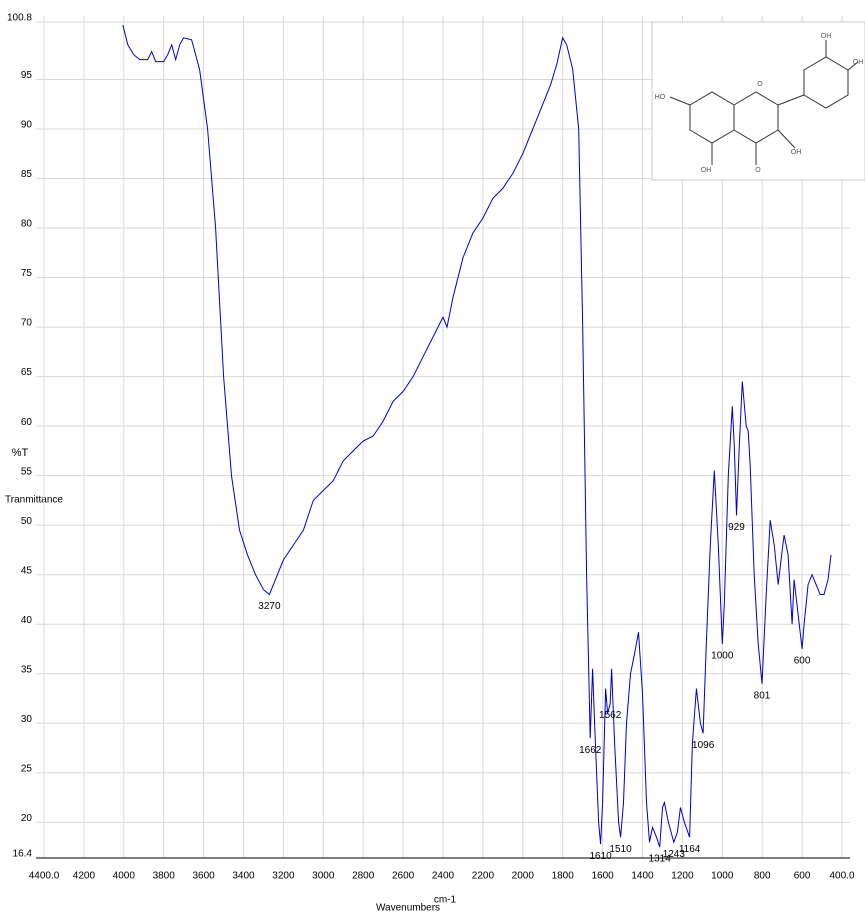  I want to click on x-tick-label: 3000, so click(323, 876).